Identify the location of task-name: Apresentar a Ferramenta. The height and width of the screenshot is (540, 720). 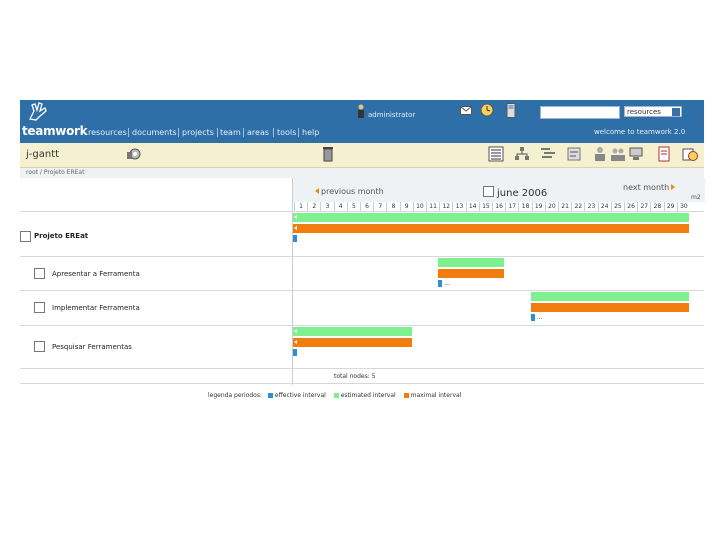
(96, 274).